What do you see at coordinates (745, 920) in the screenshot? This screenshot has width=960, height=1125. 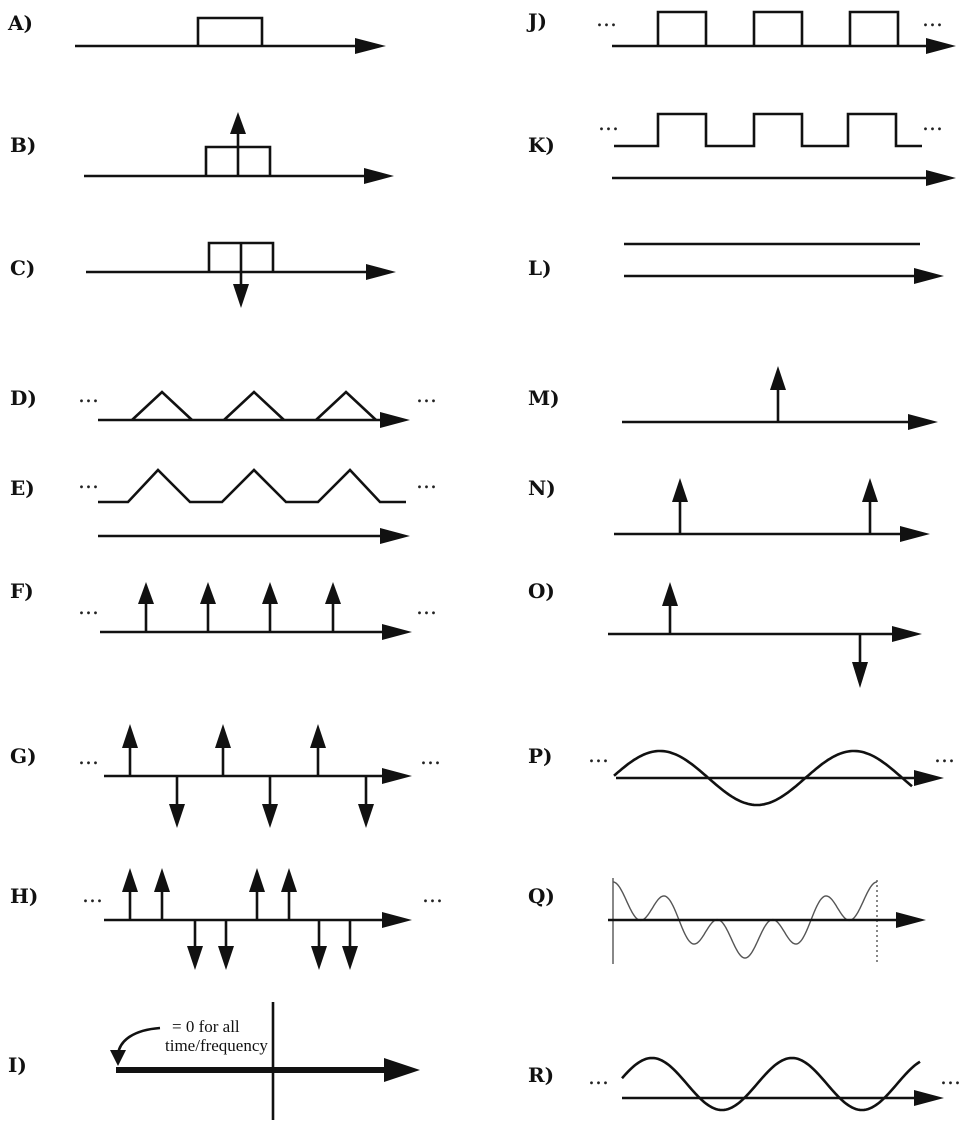 I see `sum-of-sinusoids` at bounding box center [745, 920].